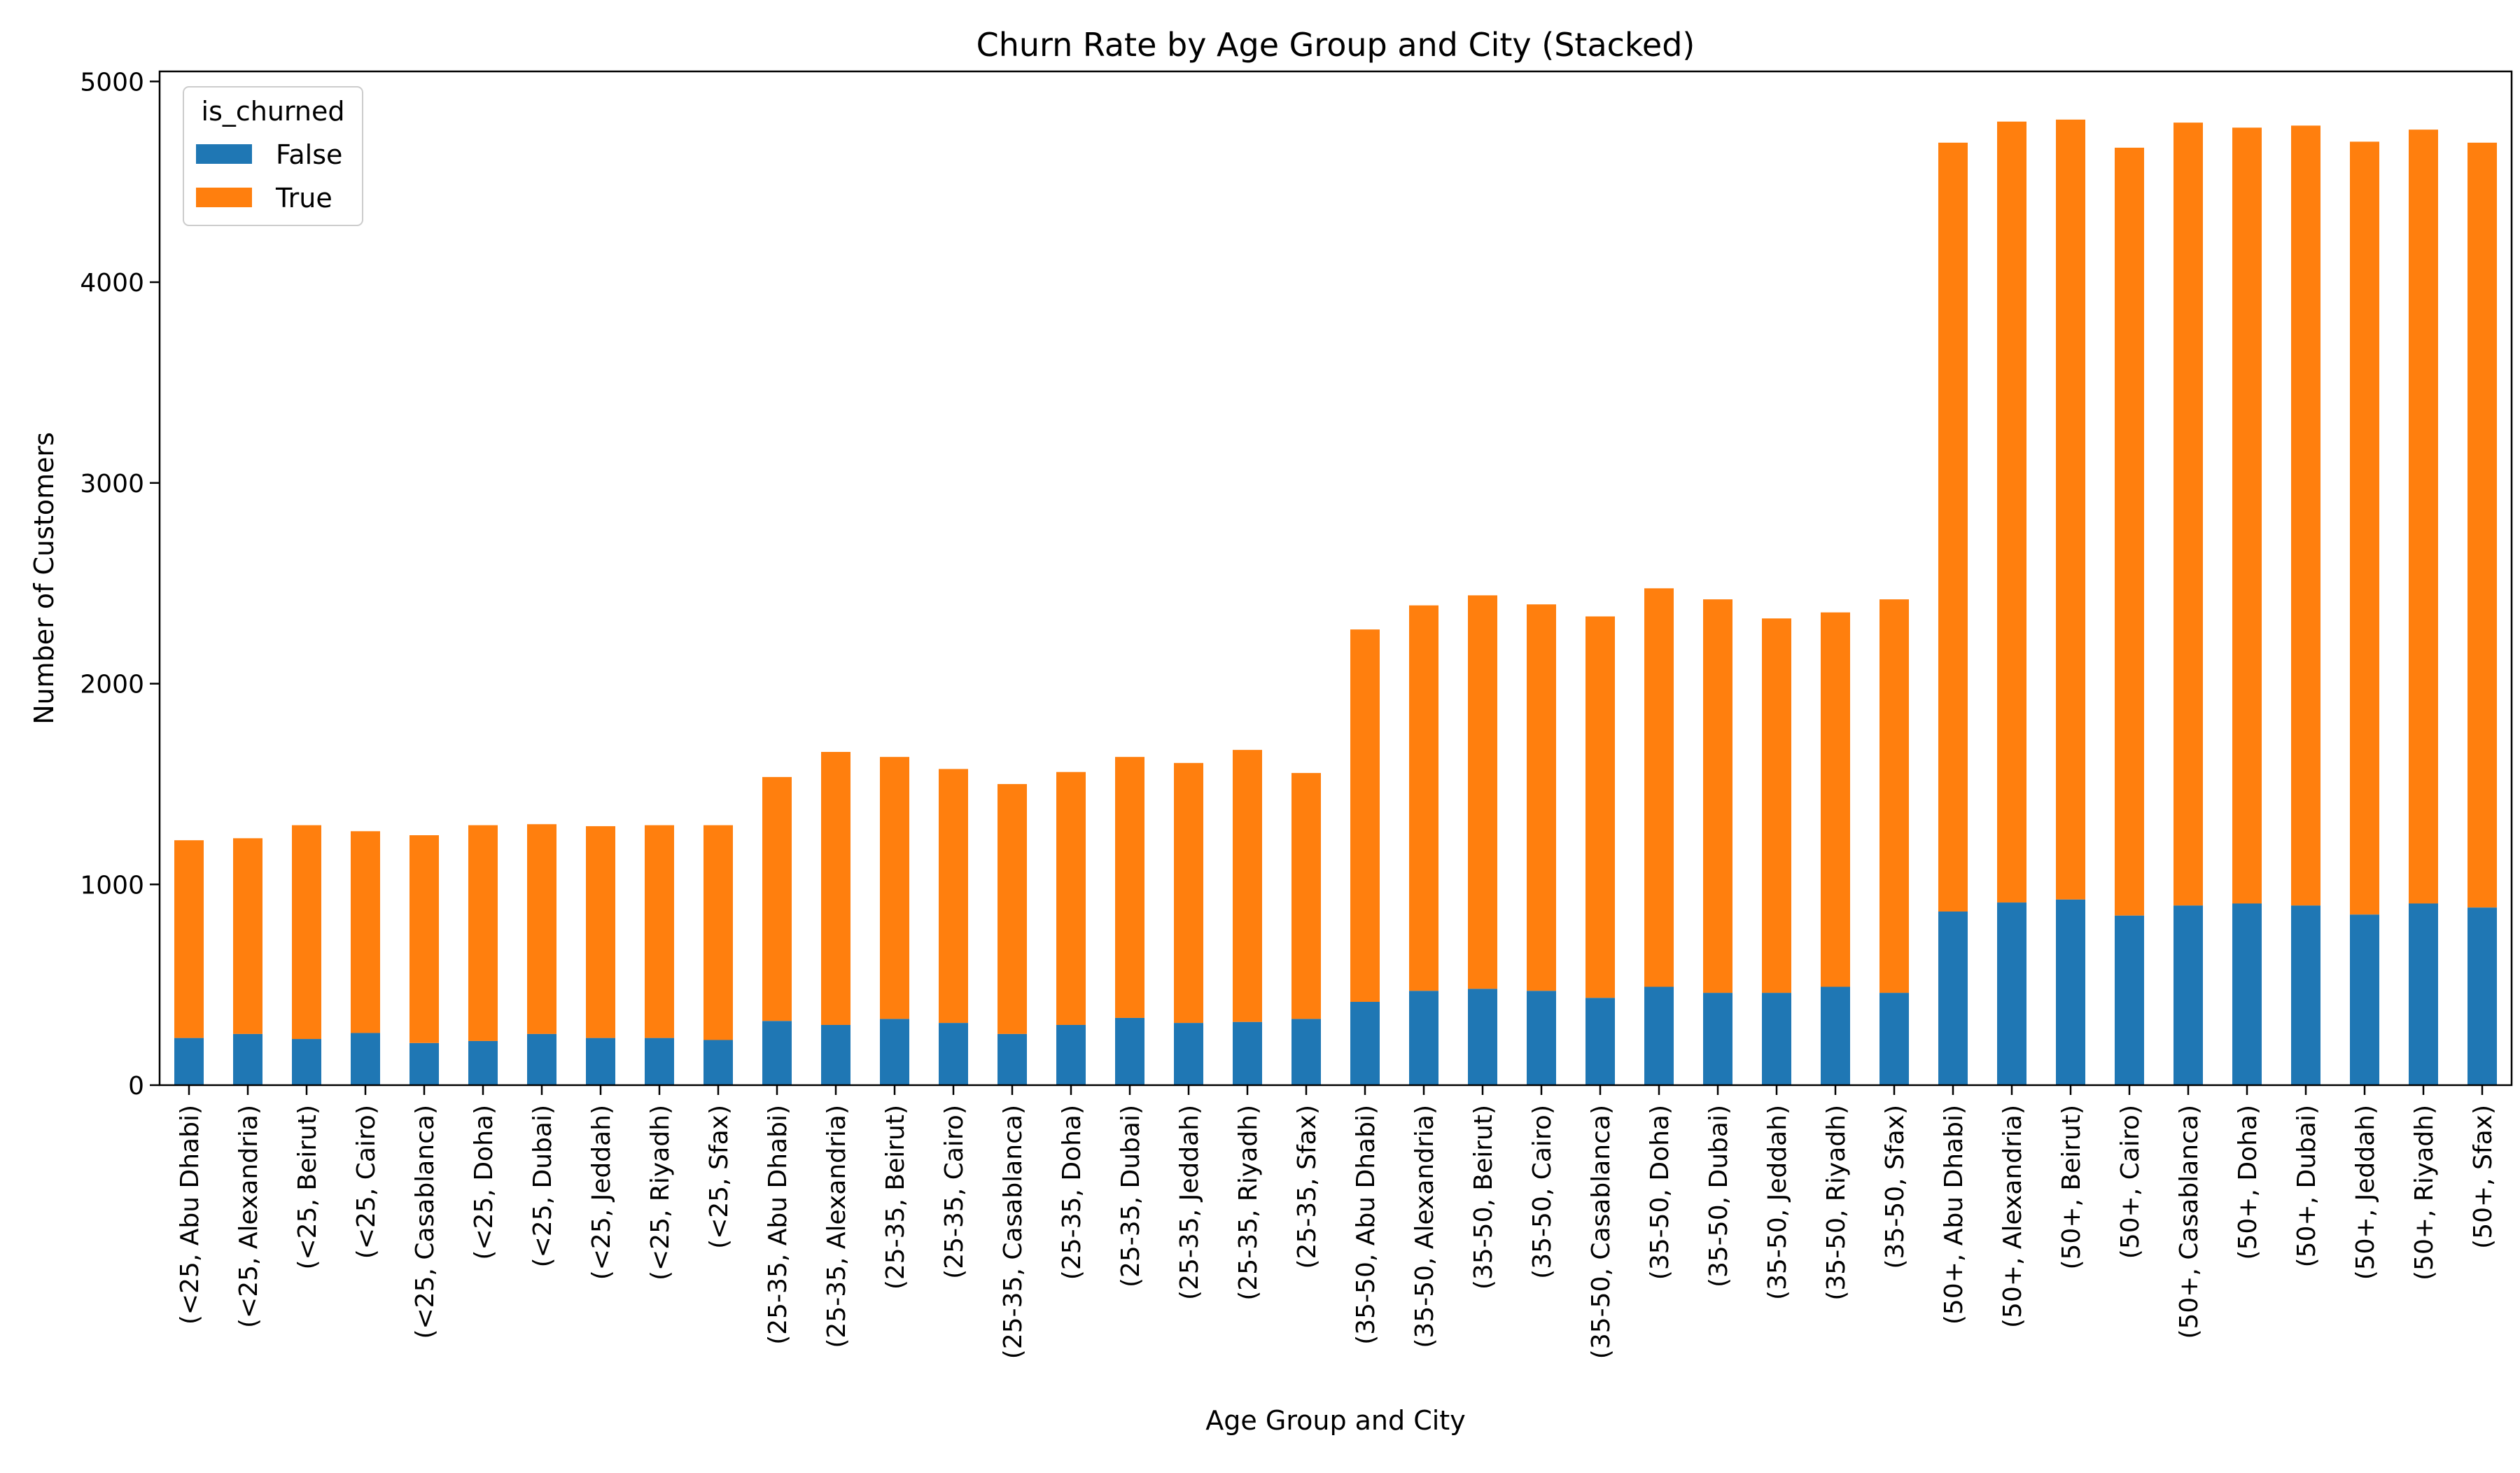  Describe the element at coordinates (778, 1225) in the screenshot. I see `x-tick-label: (25-35, Abu Dhabi)` at that location.